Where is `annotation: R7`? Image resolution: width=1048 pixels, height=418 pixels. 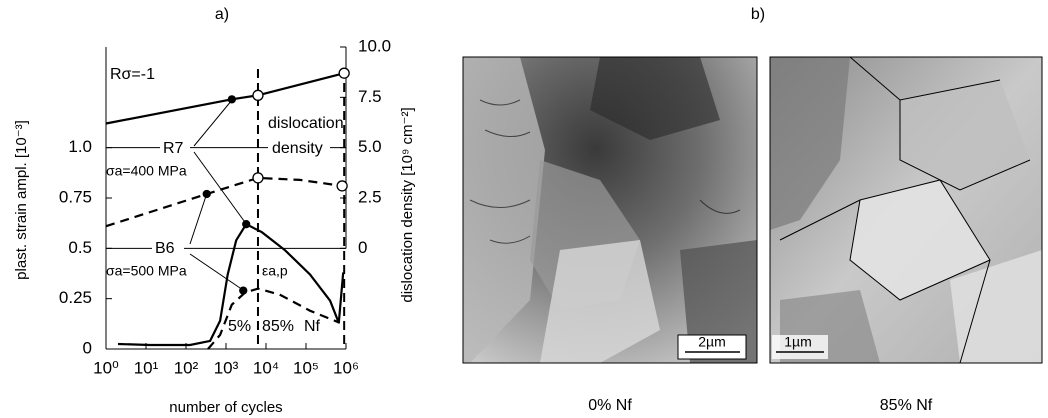 annotation: R7 is located at coordinates (173, 148).